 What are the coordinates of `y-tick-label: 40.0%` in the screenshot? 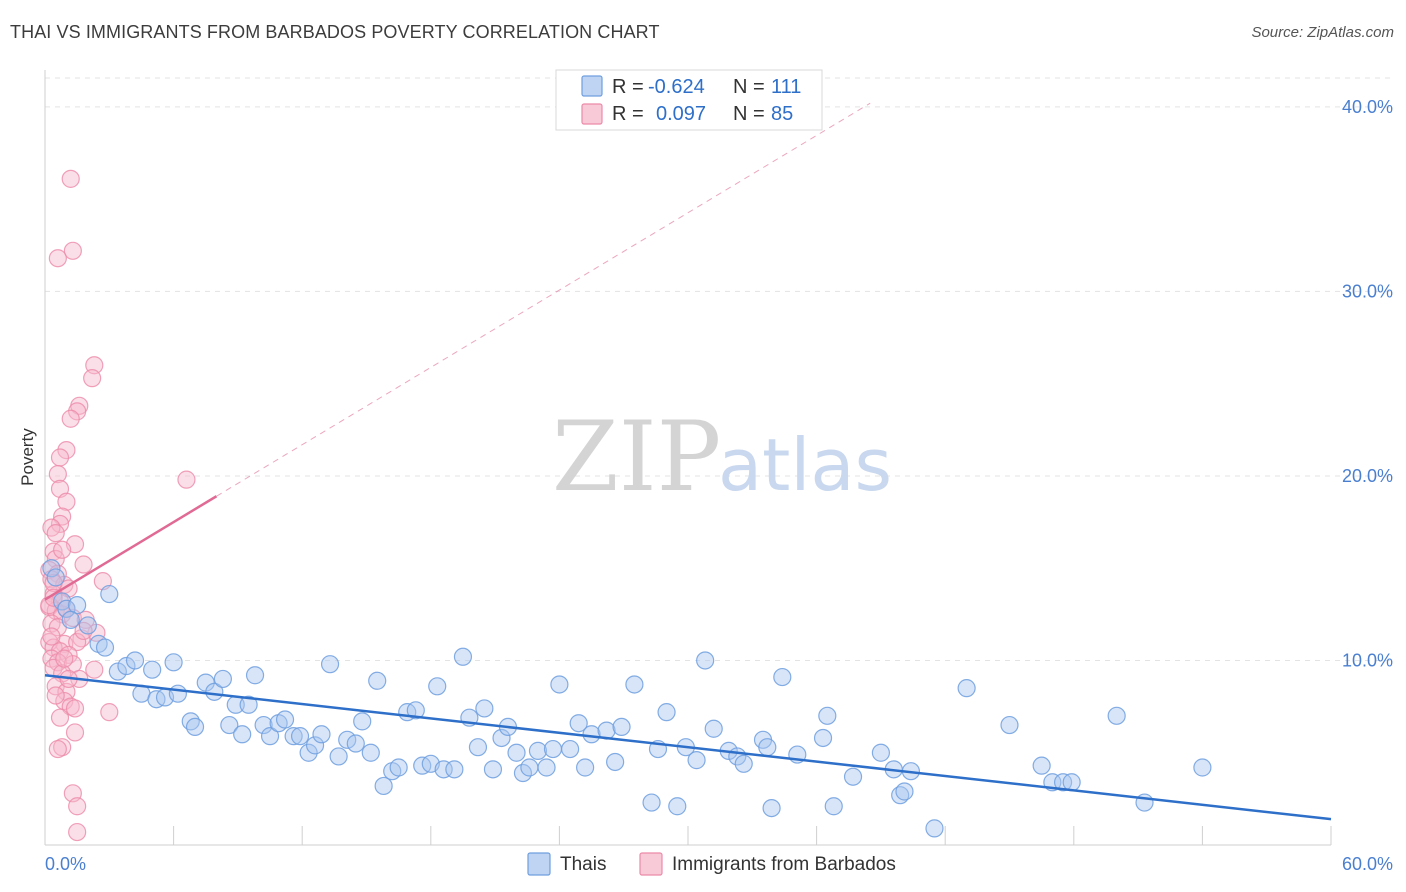 It's located at (1367, 107).